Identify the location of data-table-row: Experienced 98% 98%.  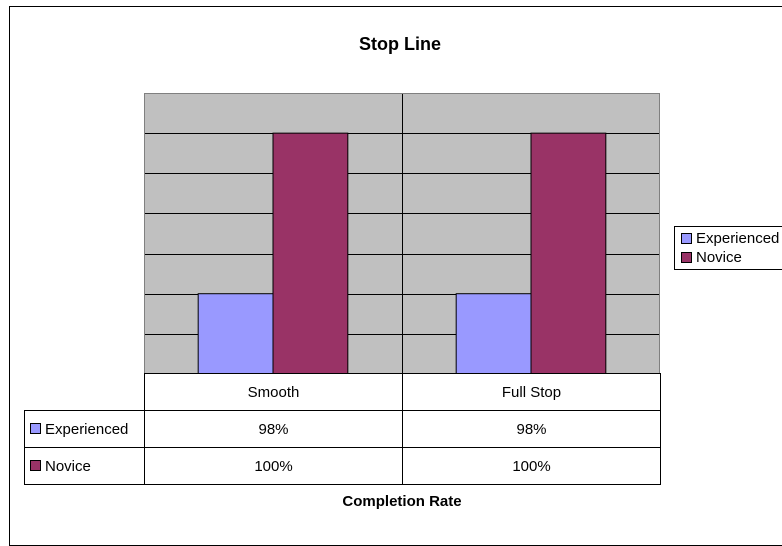
(342, 429).